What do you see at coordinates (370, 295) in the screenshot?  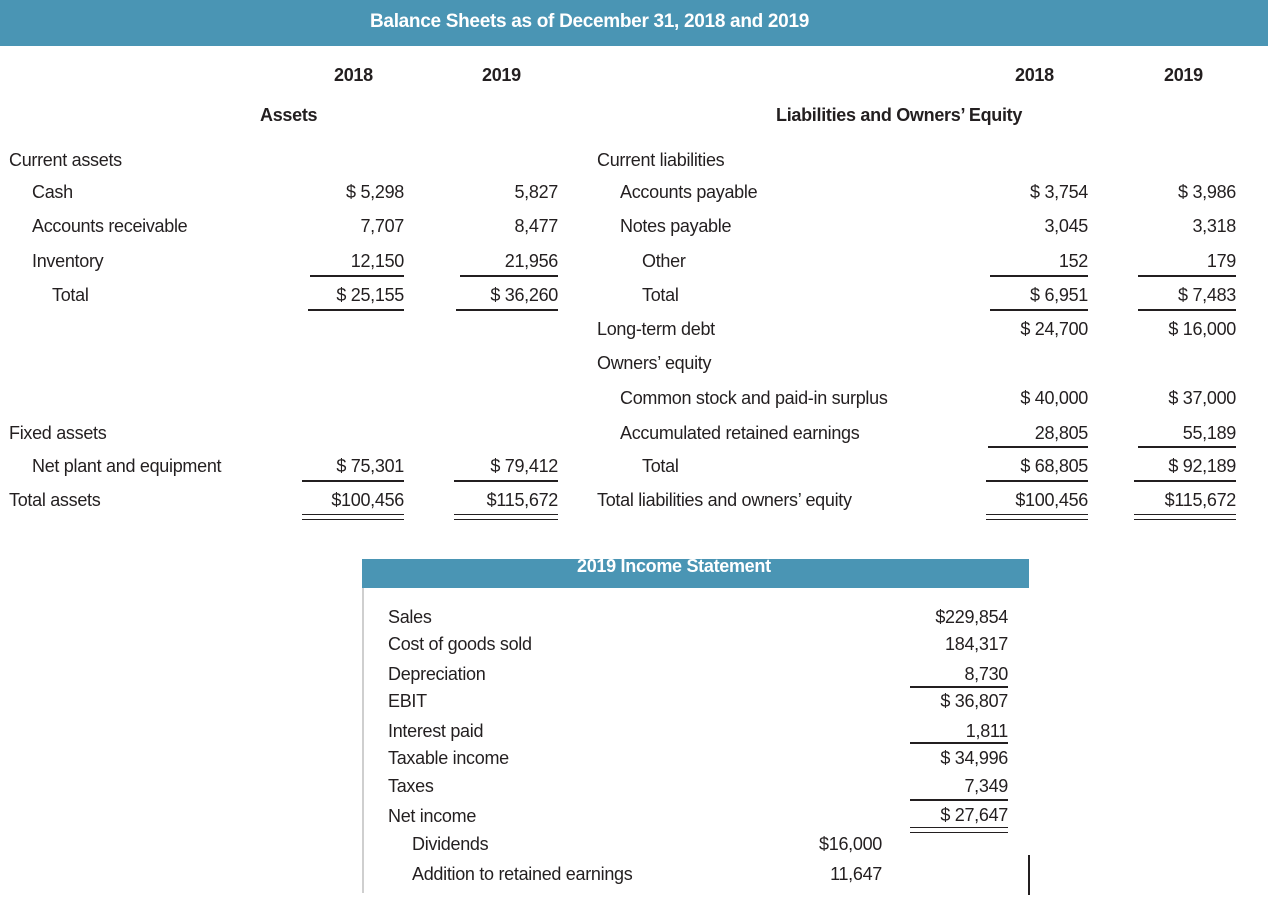 I see `current-assets-total-2018: $ 25,155` at bounding box center [370, 295].